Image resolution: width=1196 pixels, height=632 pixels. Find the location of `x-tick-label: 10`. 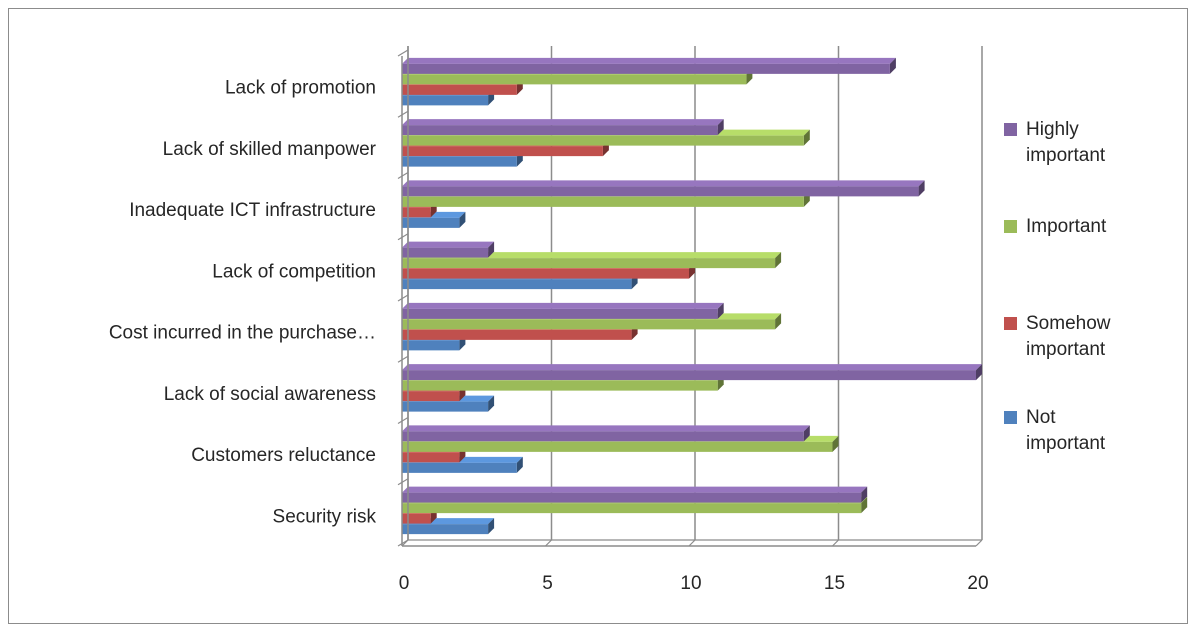

x-tick-label: 10 is located at coordinates (690, 583).